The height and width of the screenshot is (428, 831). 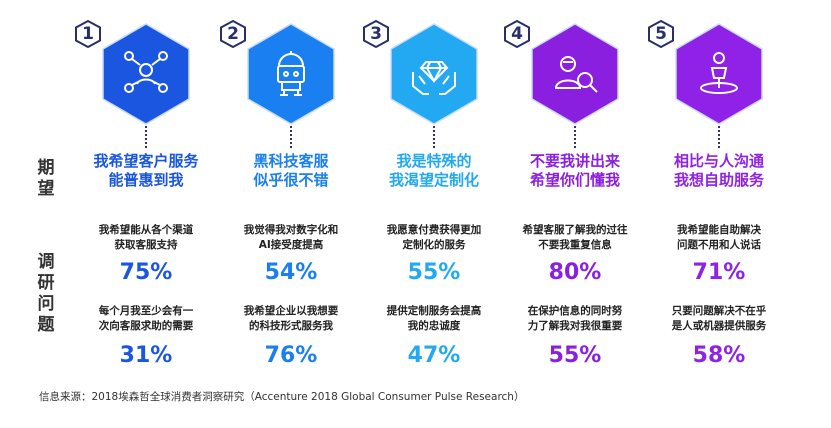 What do you see at coordinates (146, 311) in the screenshot?
I see `question-line-1: 每个月我至少会有一` at bounding box center [146, 311].